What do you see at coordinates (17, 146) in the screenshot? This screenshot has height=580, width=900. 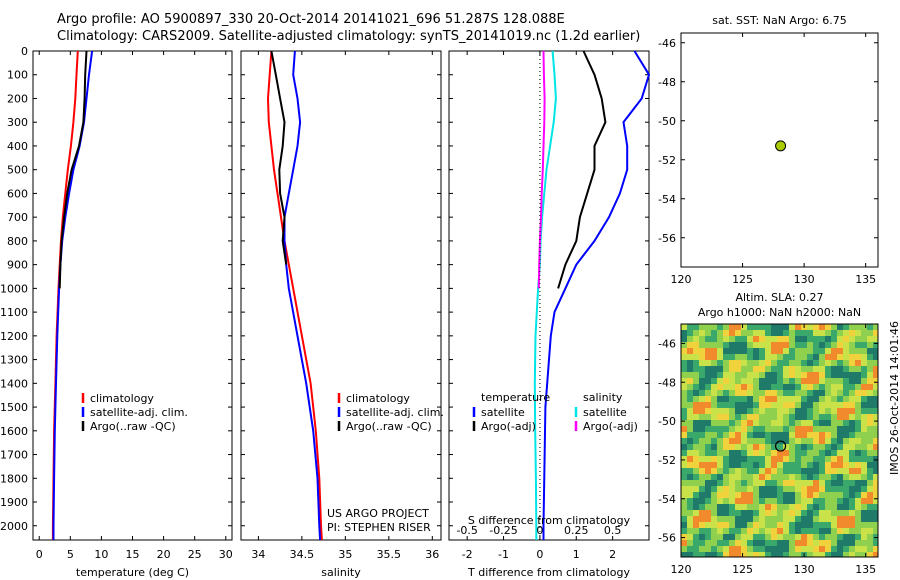 I see `y-tick-label: 400` at bounding box center [17, 146].